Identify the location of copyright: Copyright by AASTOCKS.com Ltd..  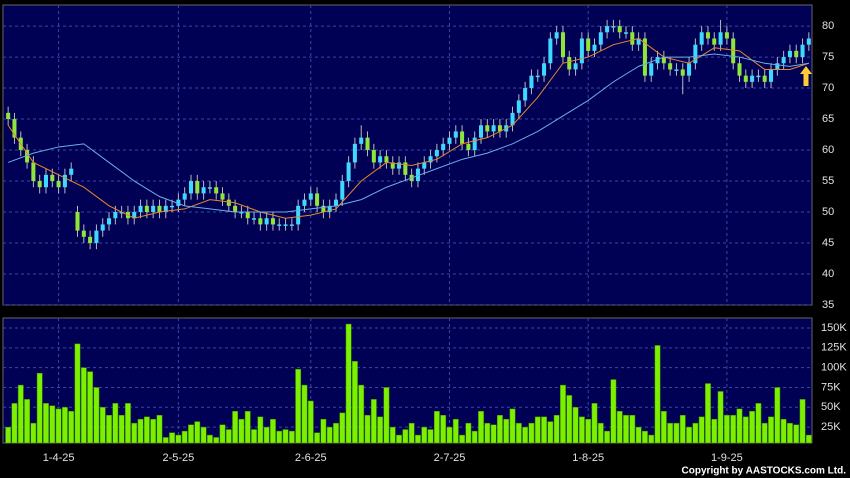
(764, 471).